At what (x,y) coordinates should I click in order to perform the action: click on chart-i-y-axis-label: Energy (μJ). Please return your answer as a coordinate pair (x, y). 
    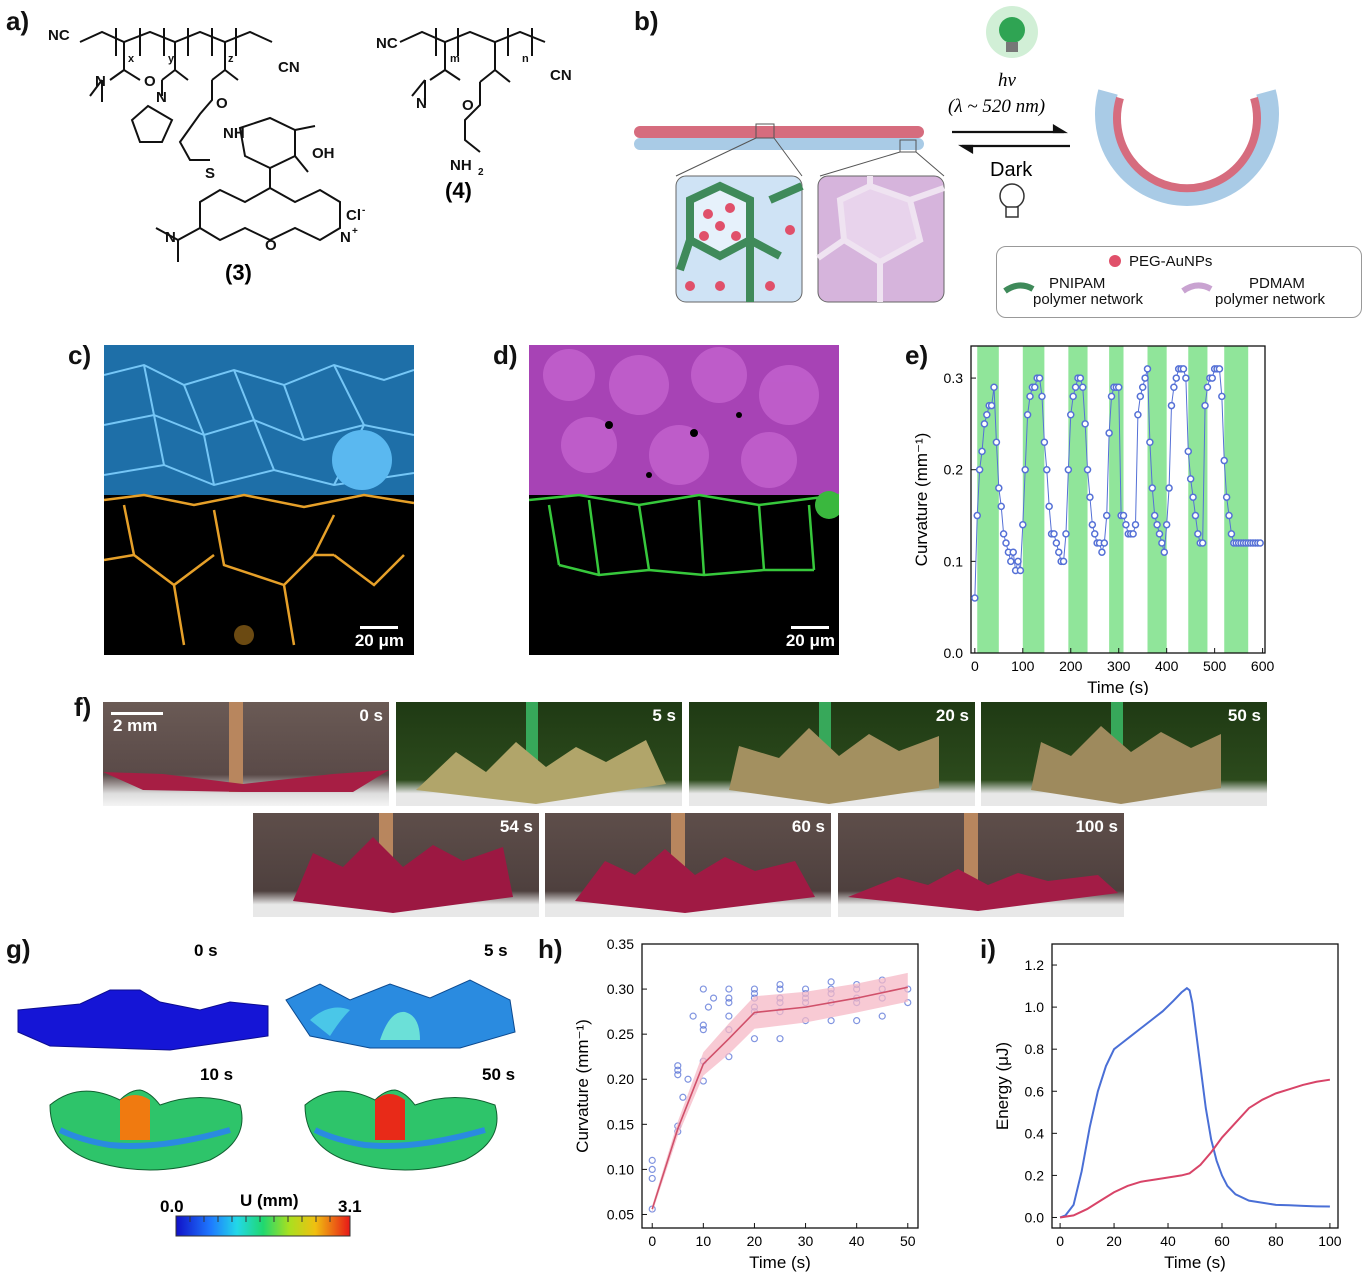
    Looking at the image, I should click on (1002, 1086).